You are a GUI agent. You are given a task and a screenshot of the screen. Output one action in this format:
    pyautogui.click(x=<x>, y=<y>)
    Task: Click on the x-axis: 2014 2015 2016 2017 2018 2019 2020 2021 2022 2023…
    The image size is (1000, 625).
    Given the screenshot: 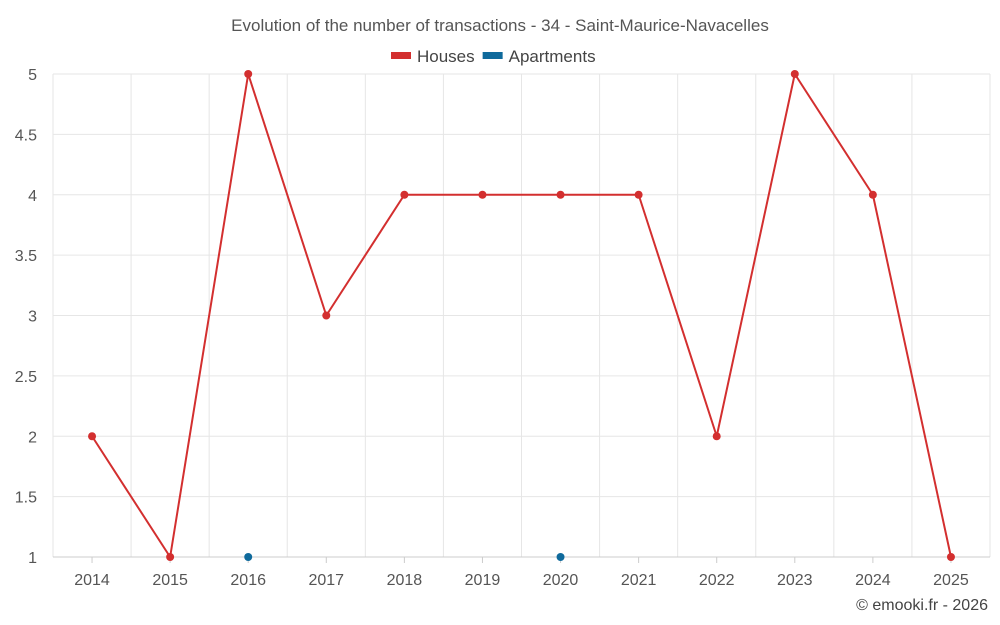 What is the action you would take?
    pyautogui.click(x=521, y=572)
    